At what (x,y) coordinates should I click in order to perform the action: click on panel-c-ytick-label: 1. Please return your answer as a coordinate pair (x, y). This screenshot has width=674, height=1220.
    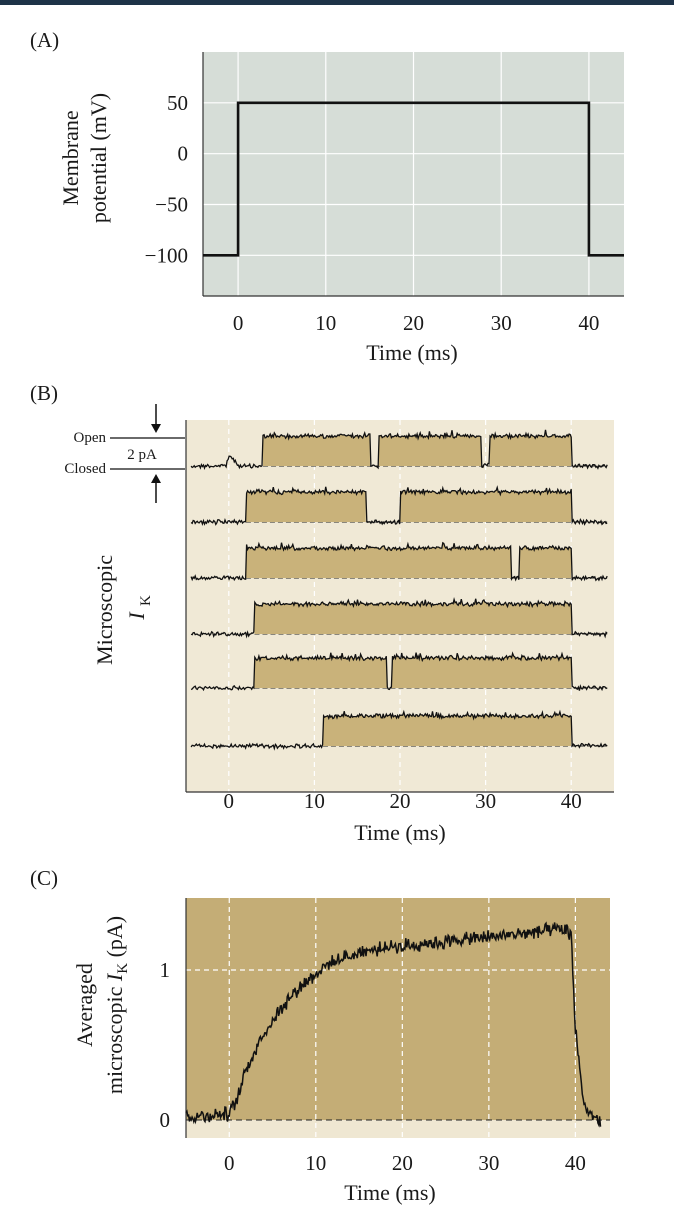
    Looking at the image, I should click on (165, 970).